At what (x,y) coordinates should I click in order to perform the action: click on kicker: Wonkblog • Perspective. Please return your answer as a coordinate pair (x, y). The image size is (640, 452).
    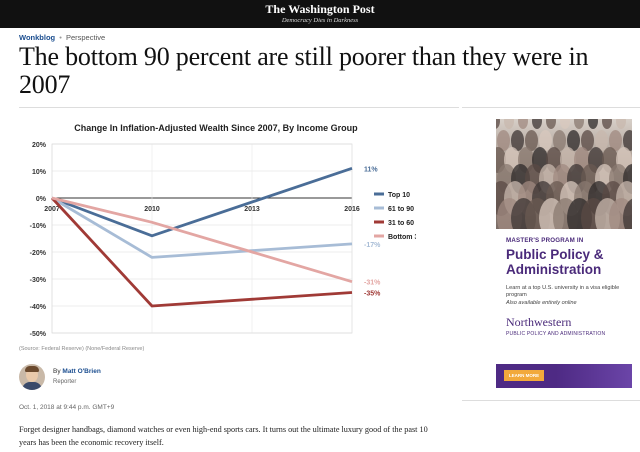
    Looking at the image, I should click on (62, 37).